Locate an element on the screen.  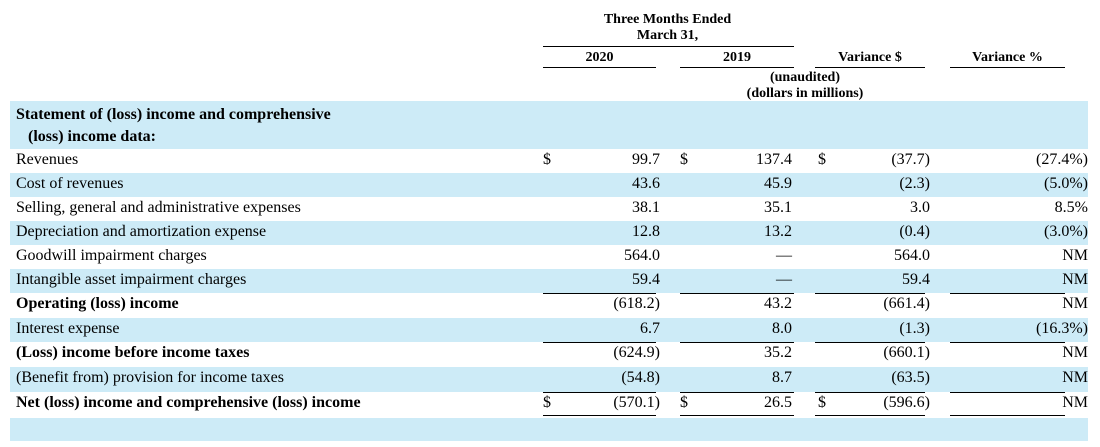
section-title-line2: (loss) income data: is located at coordinates (92, 136).